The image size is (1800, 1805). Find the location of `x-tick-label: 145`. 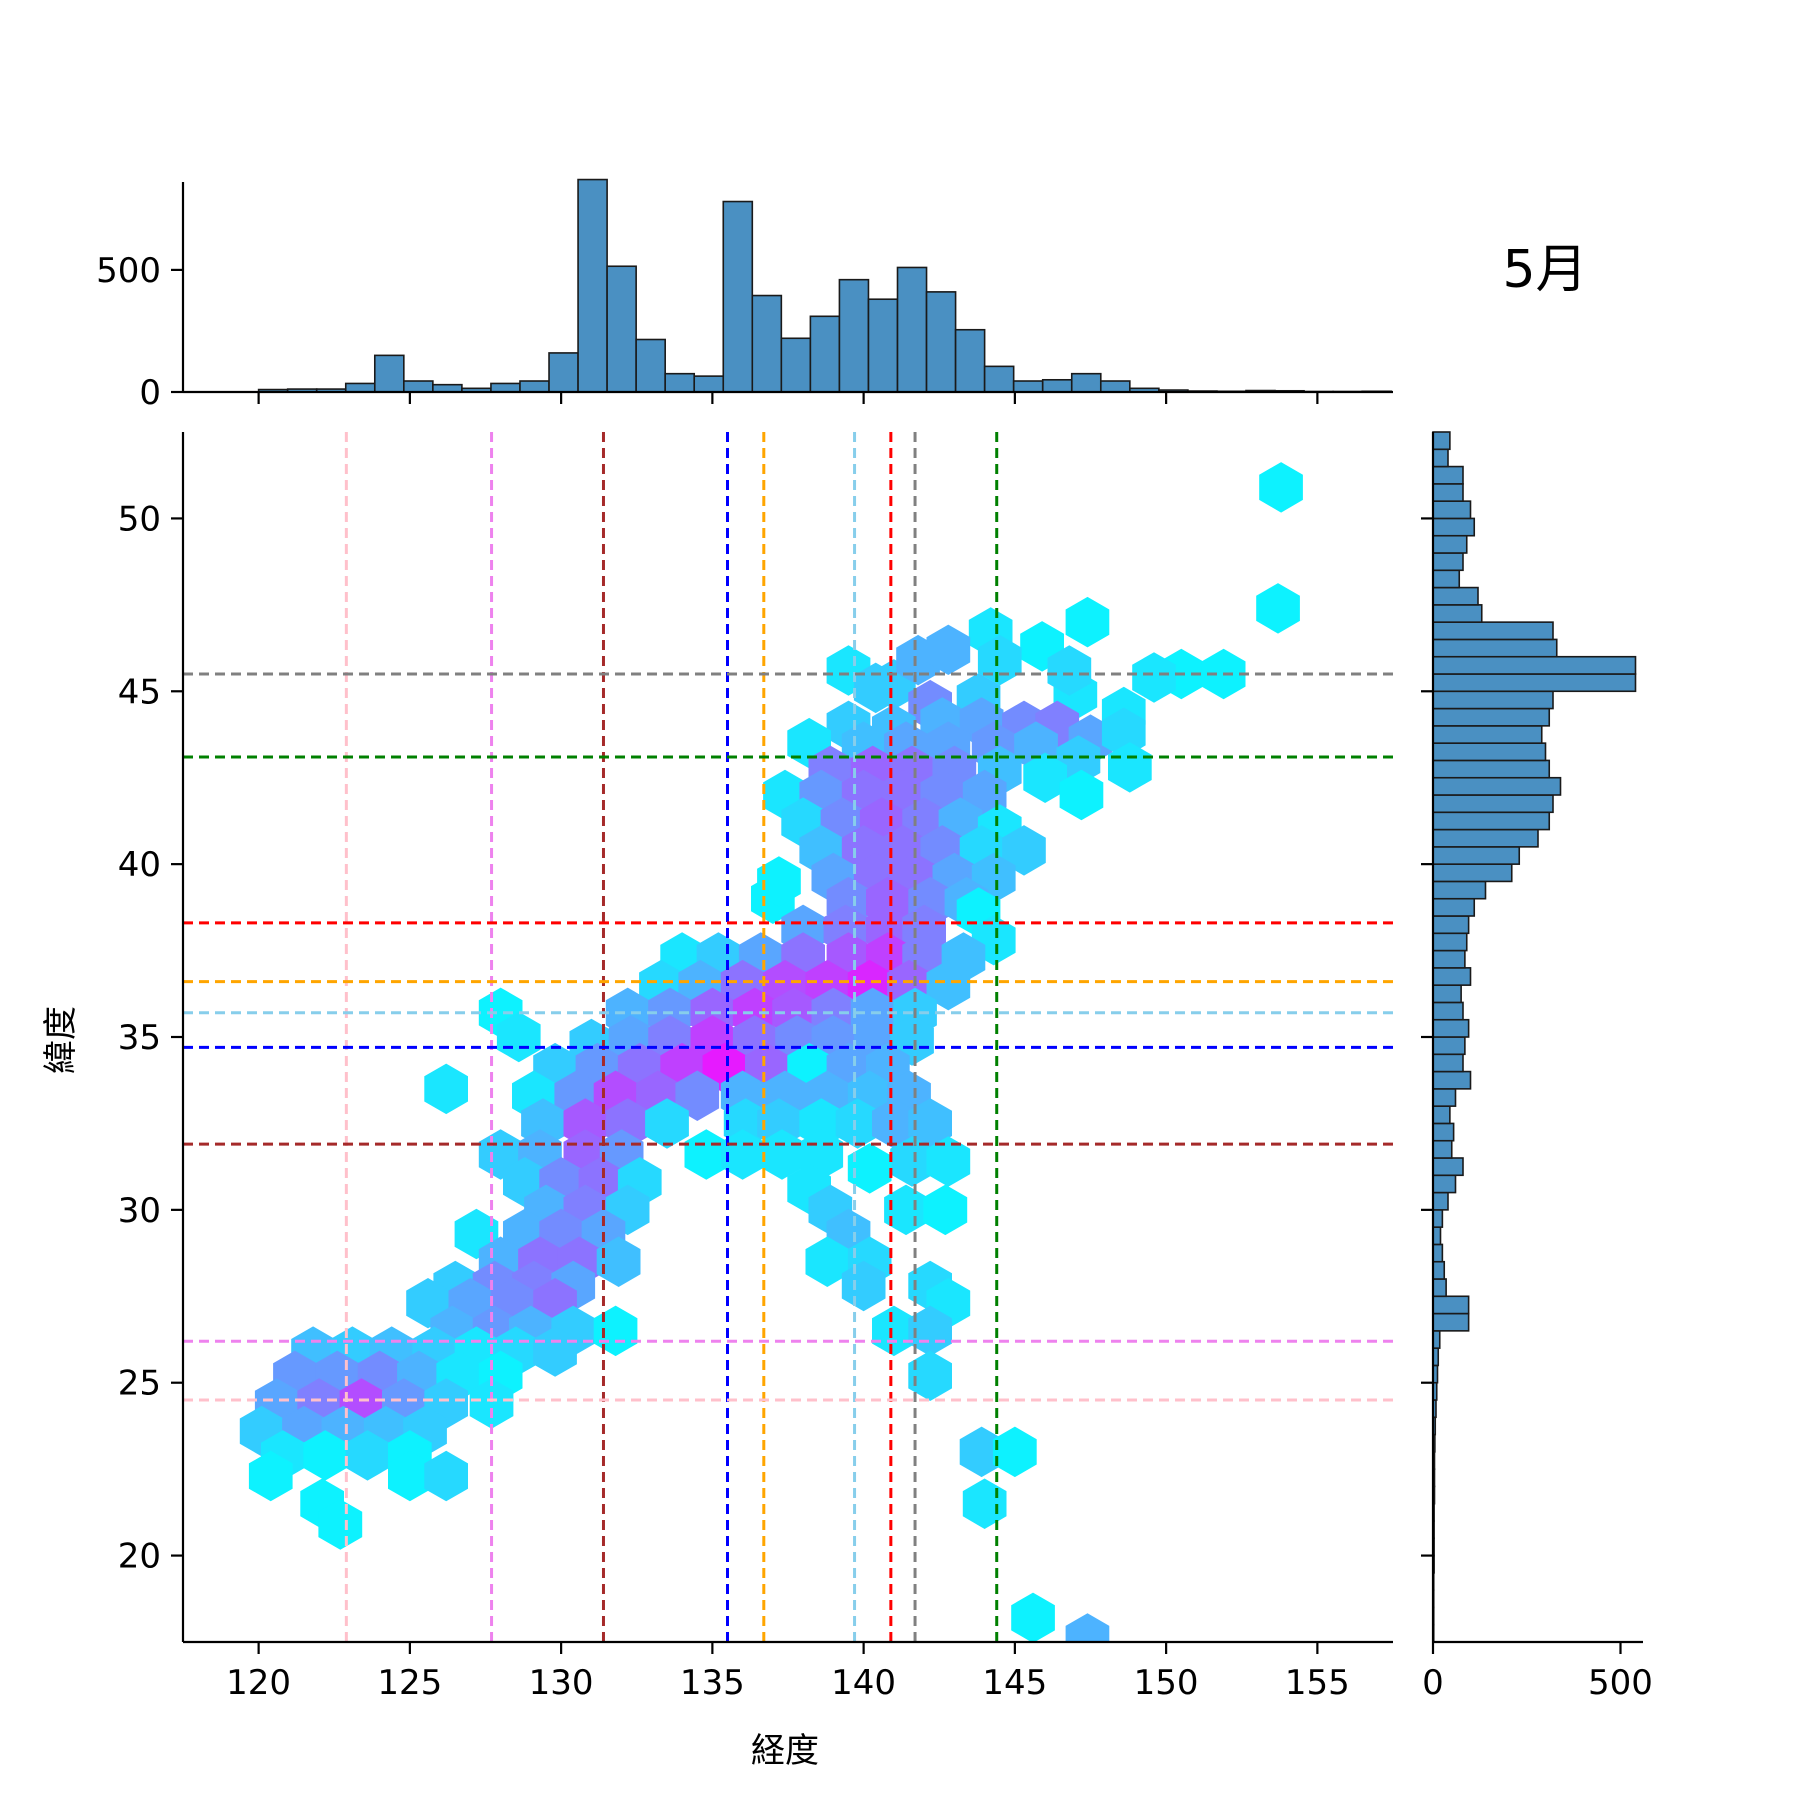

x-tick-label: 145 is located at coordinates (1014, 1683).